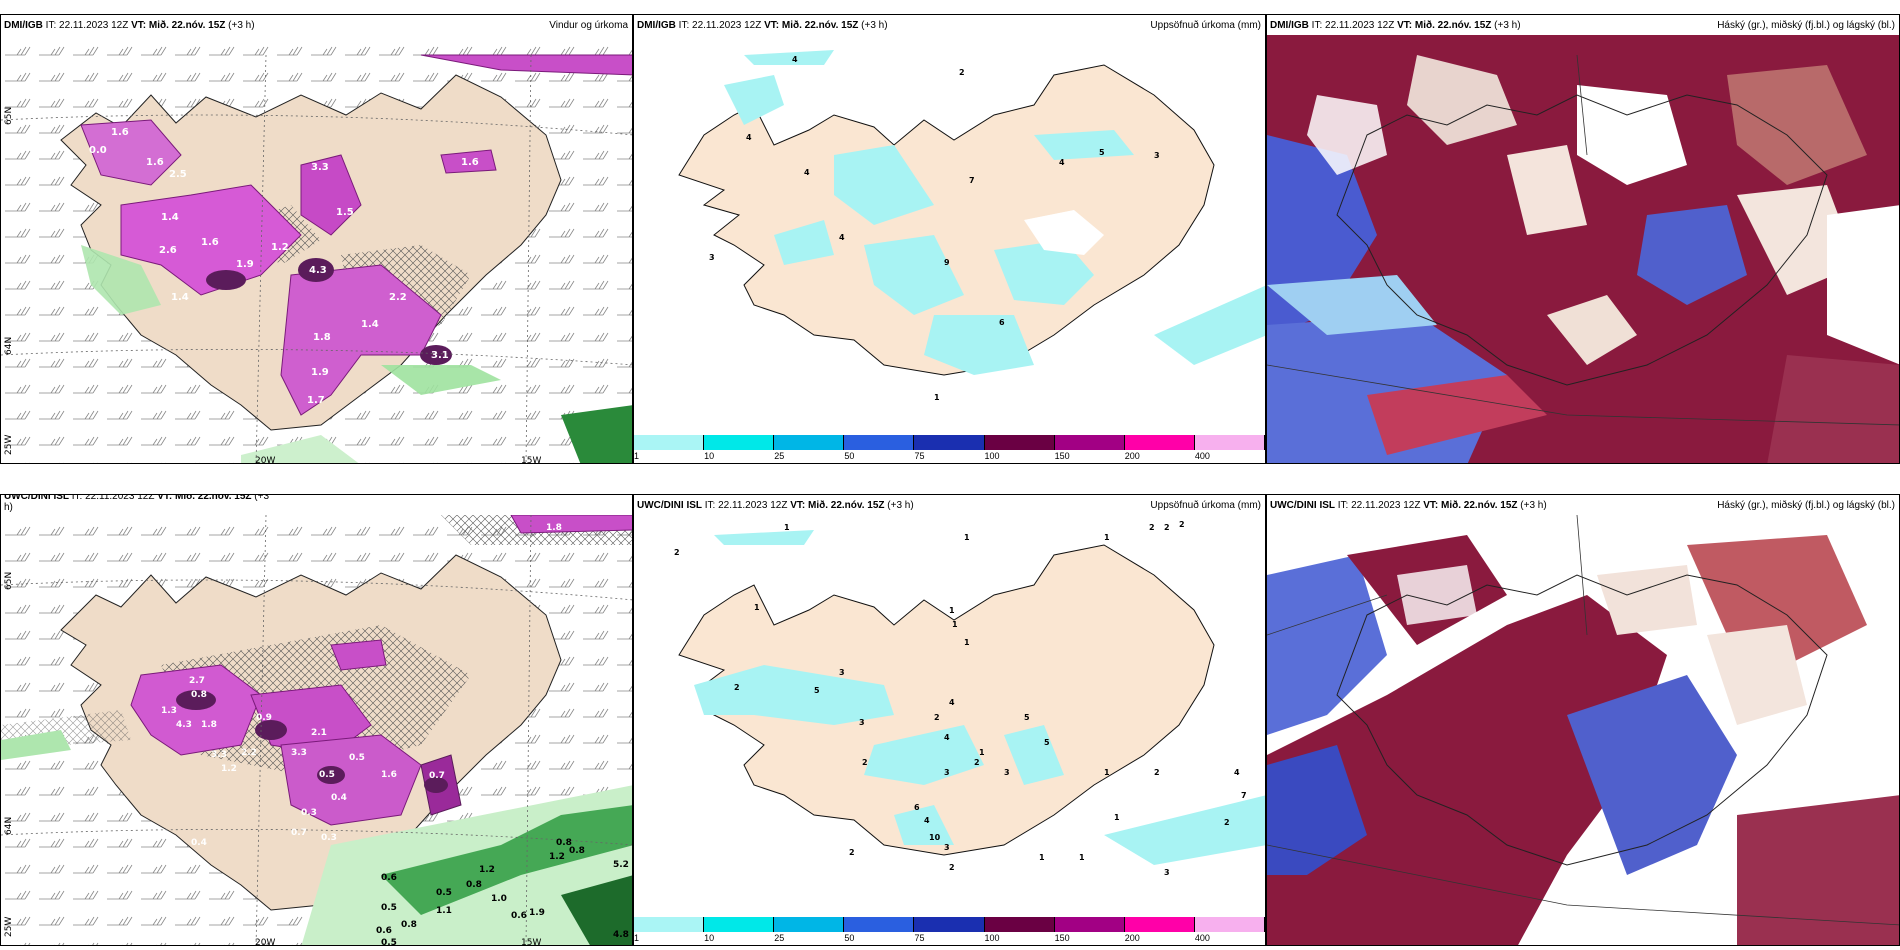 Image resolution: width=1900 pixels, height=950 pixels. Describe the element at coordinates (779, 456) in the screenshot. I see `colorbar-tick-label: 25` at that location.